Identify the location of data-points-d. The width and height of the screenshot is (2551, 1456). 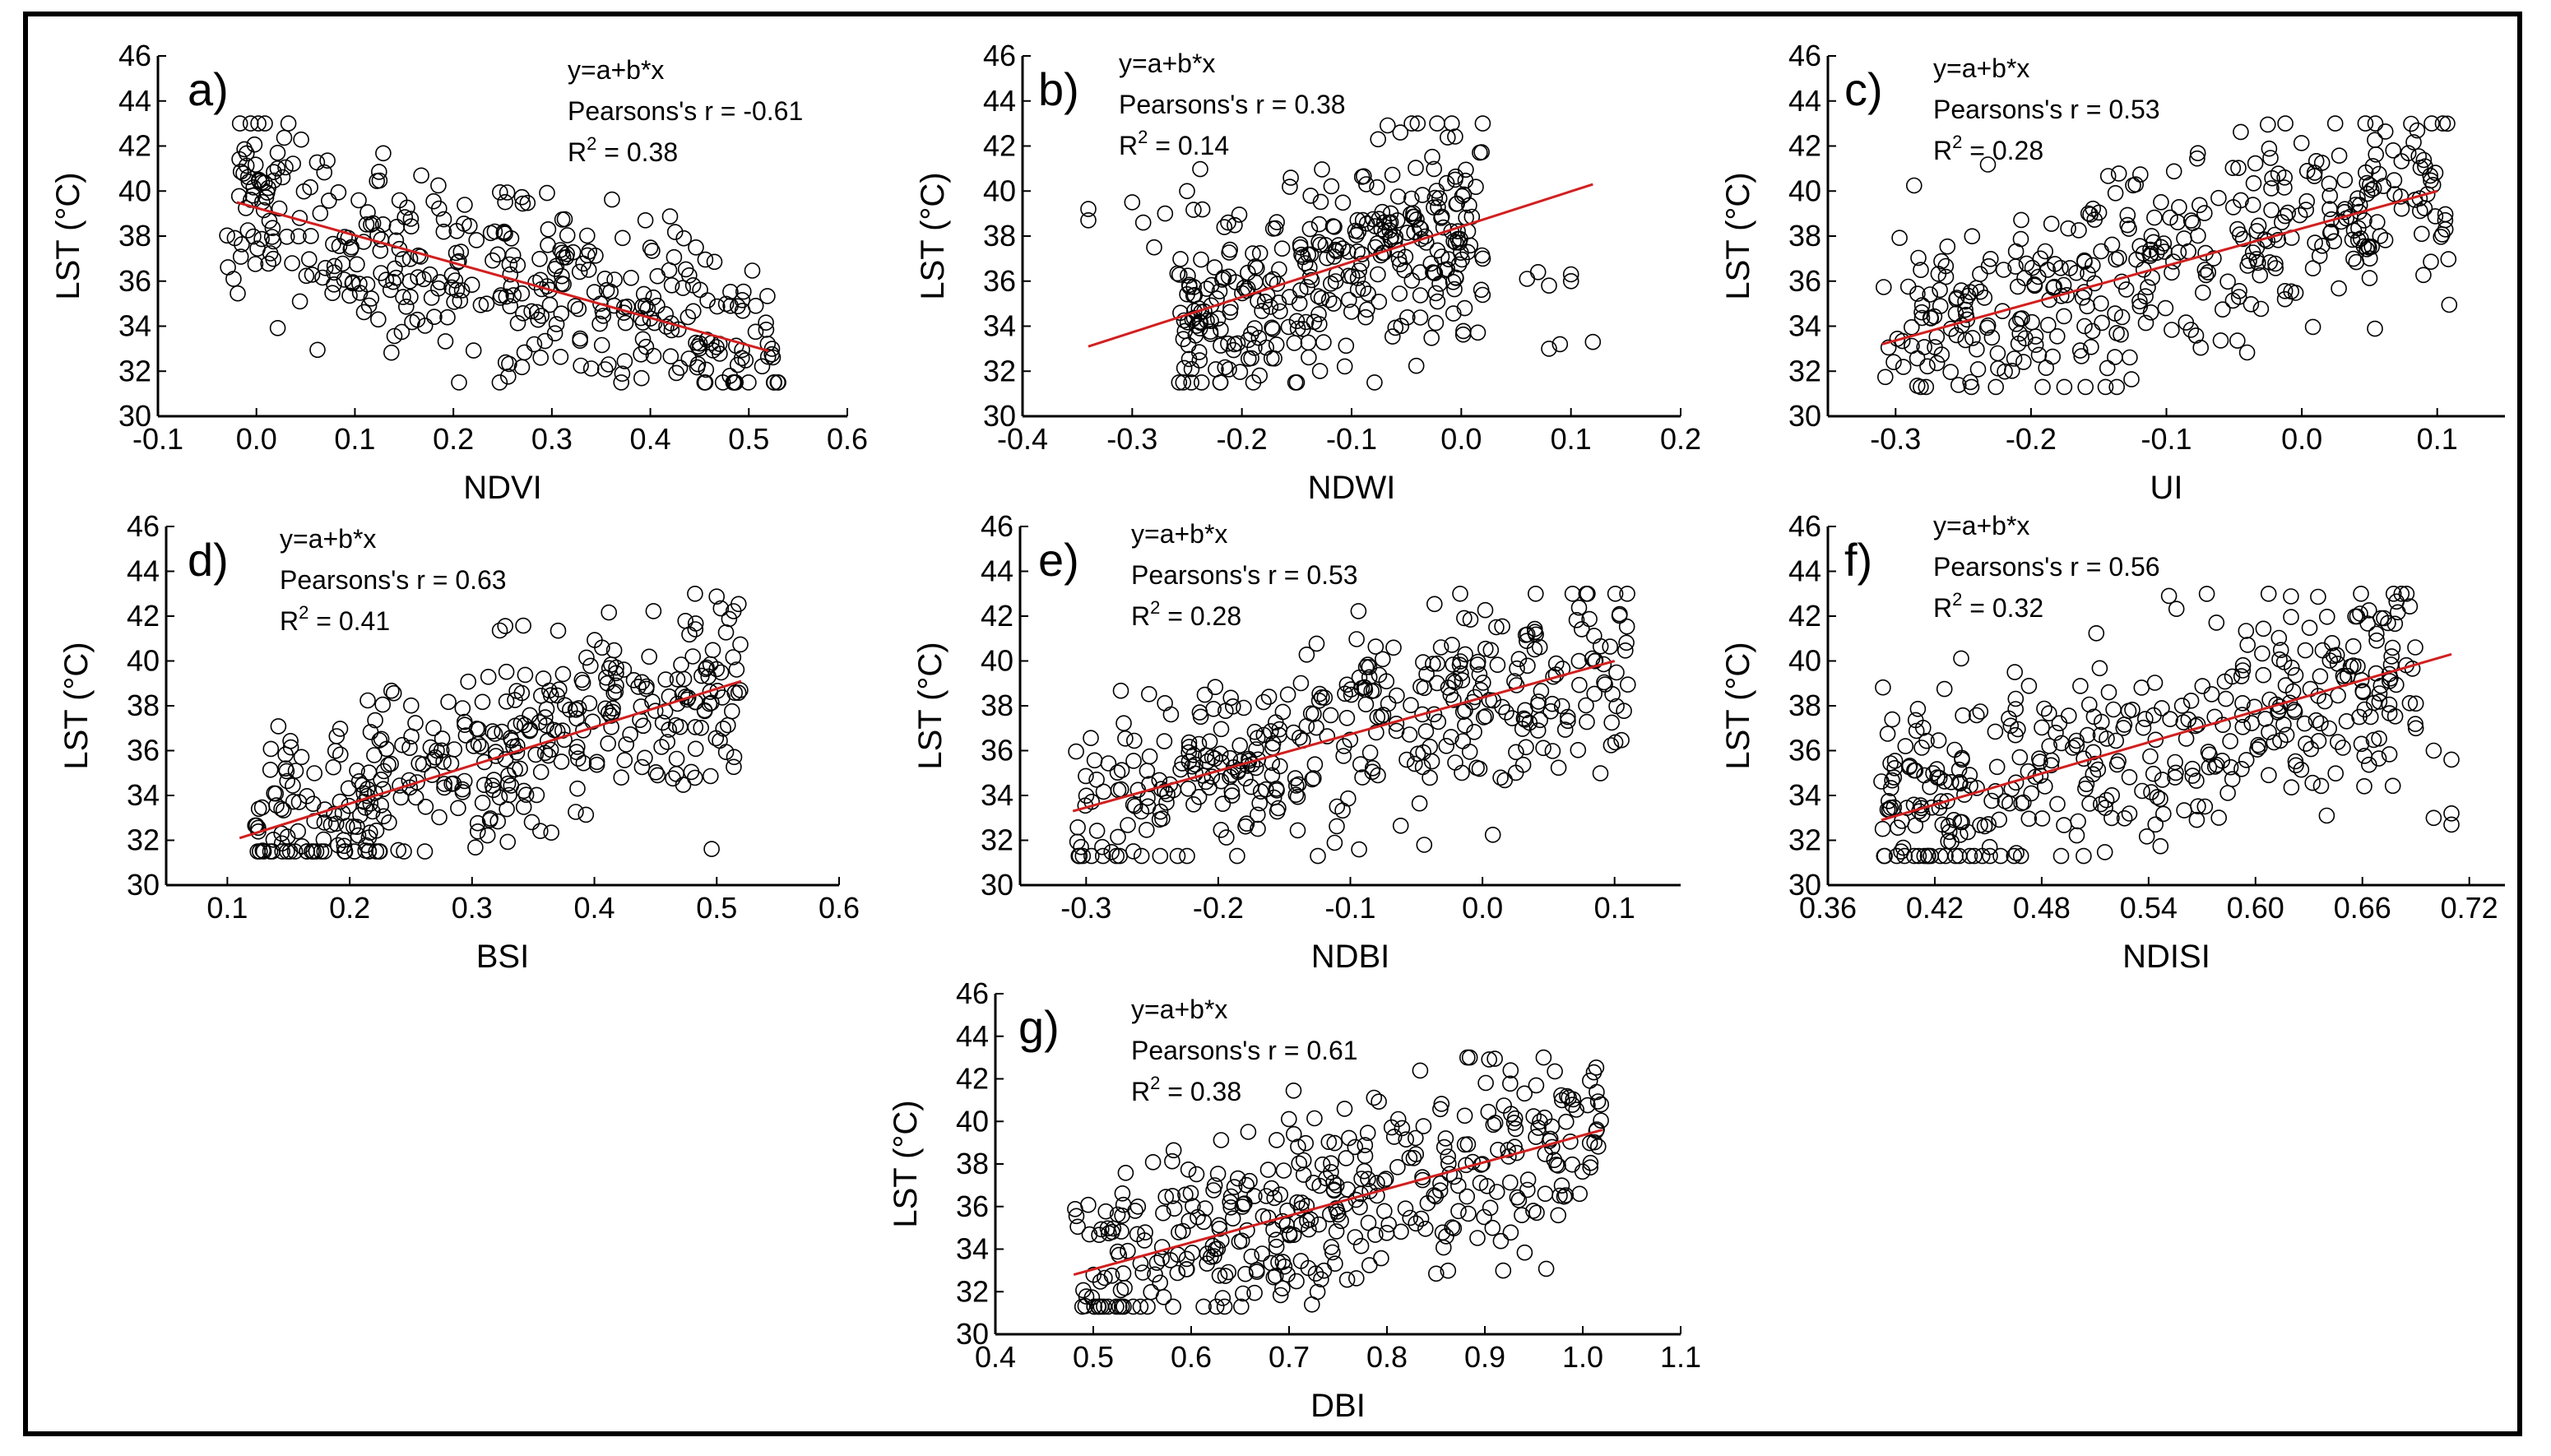
(498, 722).